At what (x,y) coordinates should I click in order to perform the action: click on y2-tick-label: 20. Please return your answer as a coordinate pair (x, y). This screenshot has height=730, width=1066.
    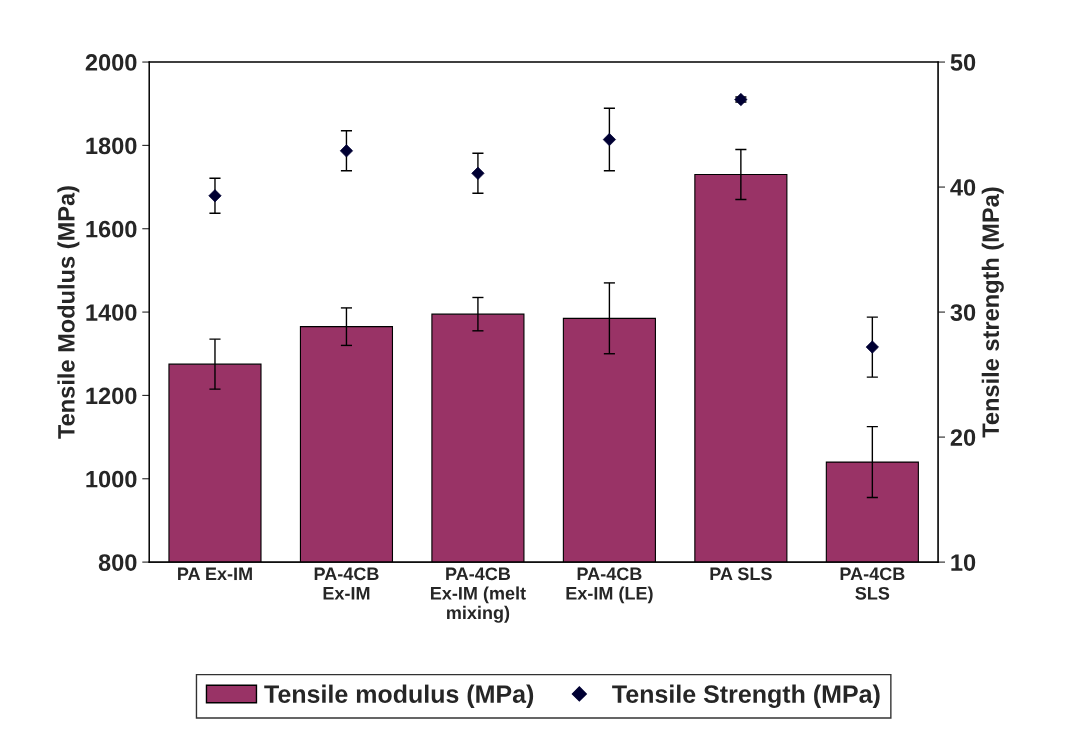
    Looking at the image, I should click on (963, 437).